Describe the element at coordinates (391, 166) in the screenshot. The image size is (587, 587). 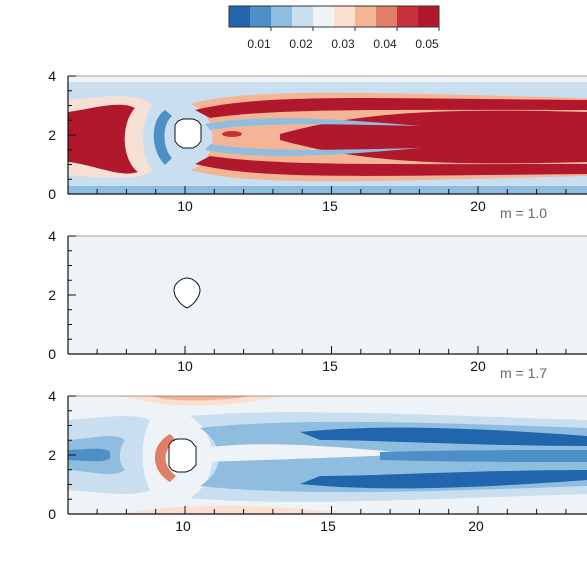
I see `wake-lower-red-streak` at that location.